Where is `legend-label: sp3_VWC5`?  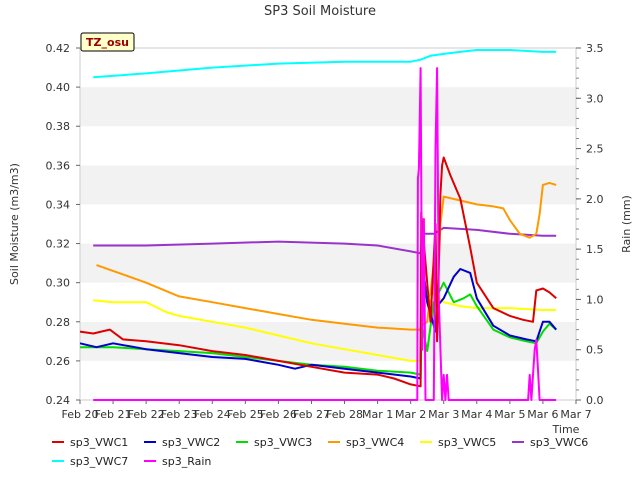
legend-label: sp3_VWC5 is located at coordinates (467, 442).